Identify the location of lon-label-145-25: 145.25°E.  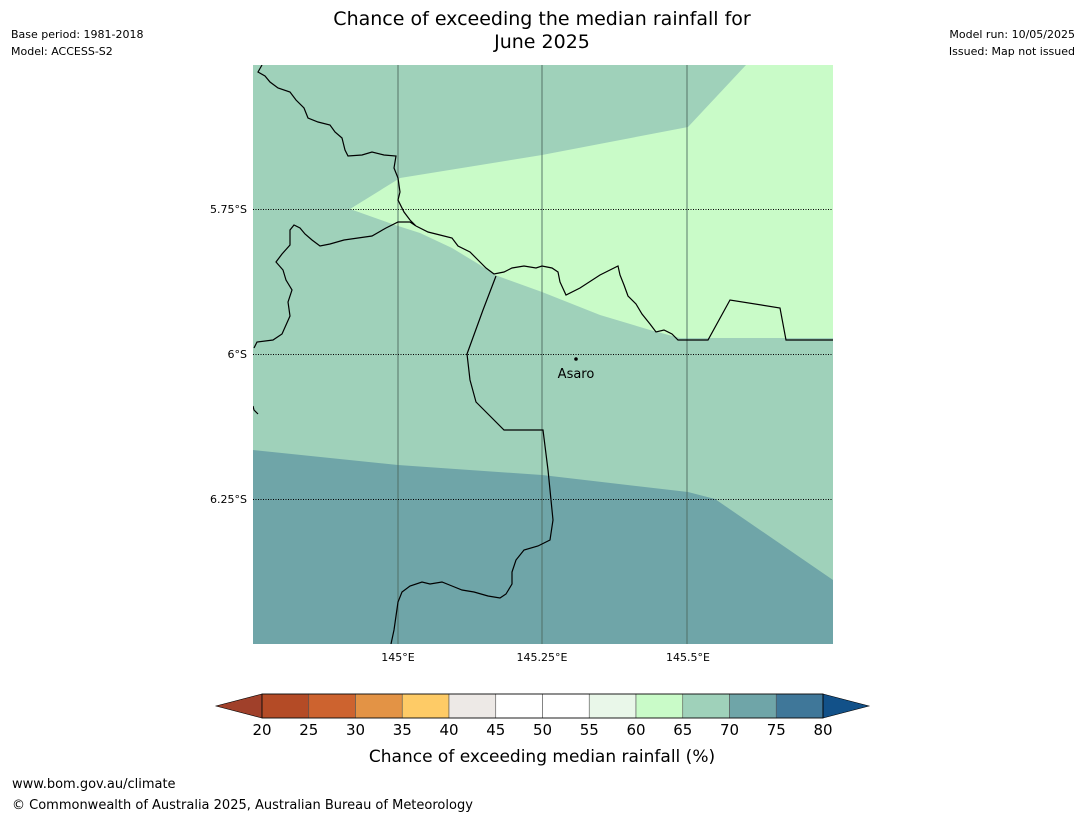
(542, 657).